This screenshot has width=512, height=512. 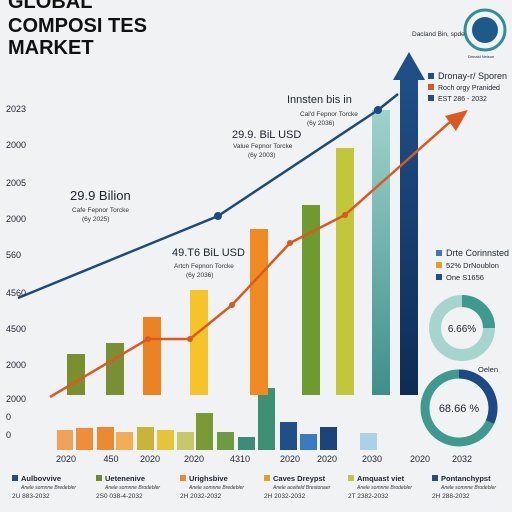 I want to click on x-label: 4310, so click(x=240, y=459).